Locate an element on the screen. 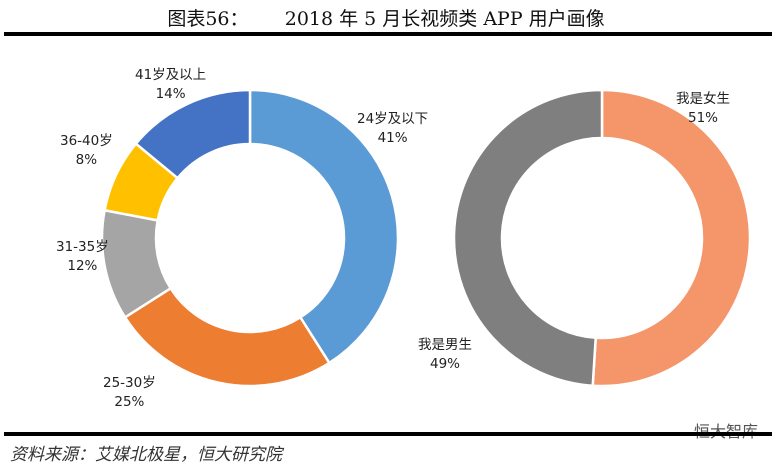 The height and width of the screenshot is (465, 772). label-age-31-35: 31-35岁 12% is located at coordinates (82, 256).